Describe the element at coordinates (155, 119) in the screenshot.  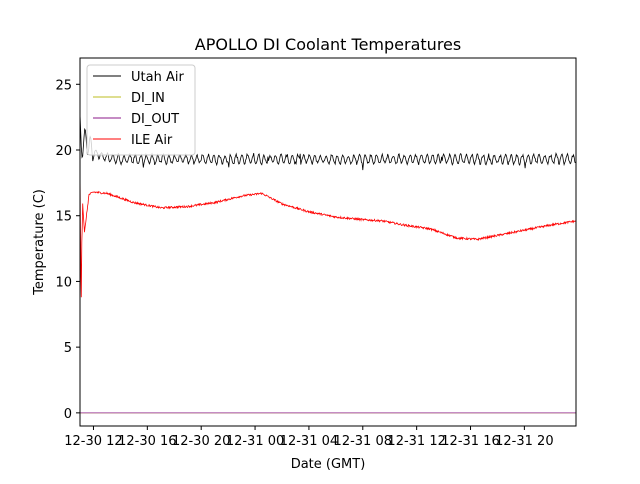
I see `legend-label: DI_OUT` at that location.